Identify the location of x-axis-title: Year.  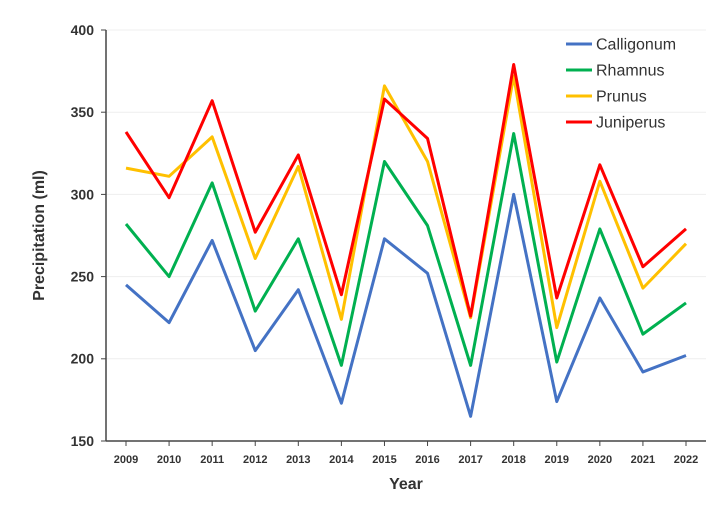
(406, 484).